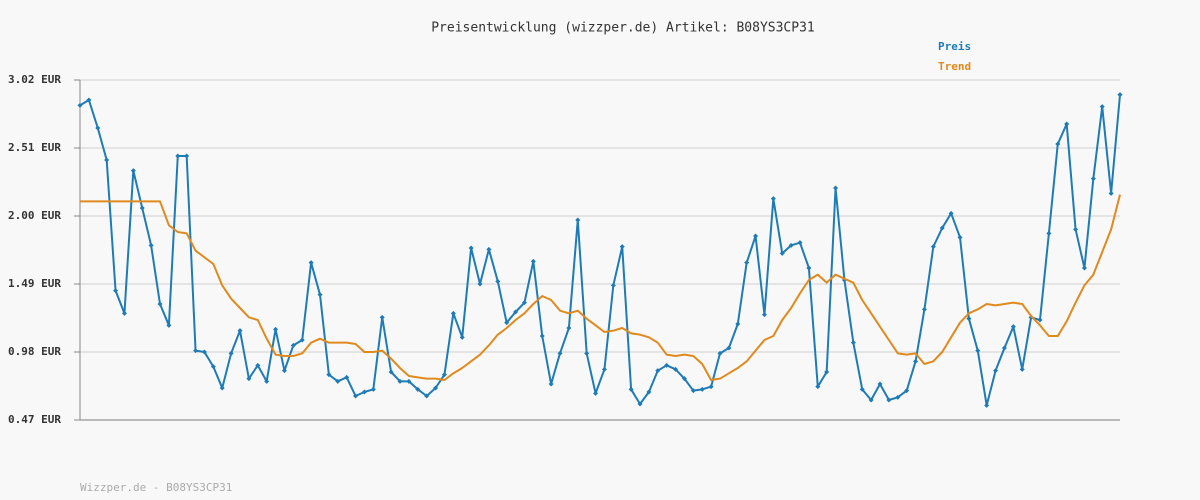 The image size is (1200, 500). Describe the element at coordinates (954, 66) in the screenshot. I see `legend-label: Trend` at that location.